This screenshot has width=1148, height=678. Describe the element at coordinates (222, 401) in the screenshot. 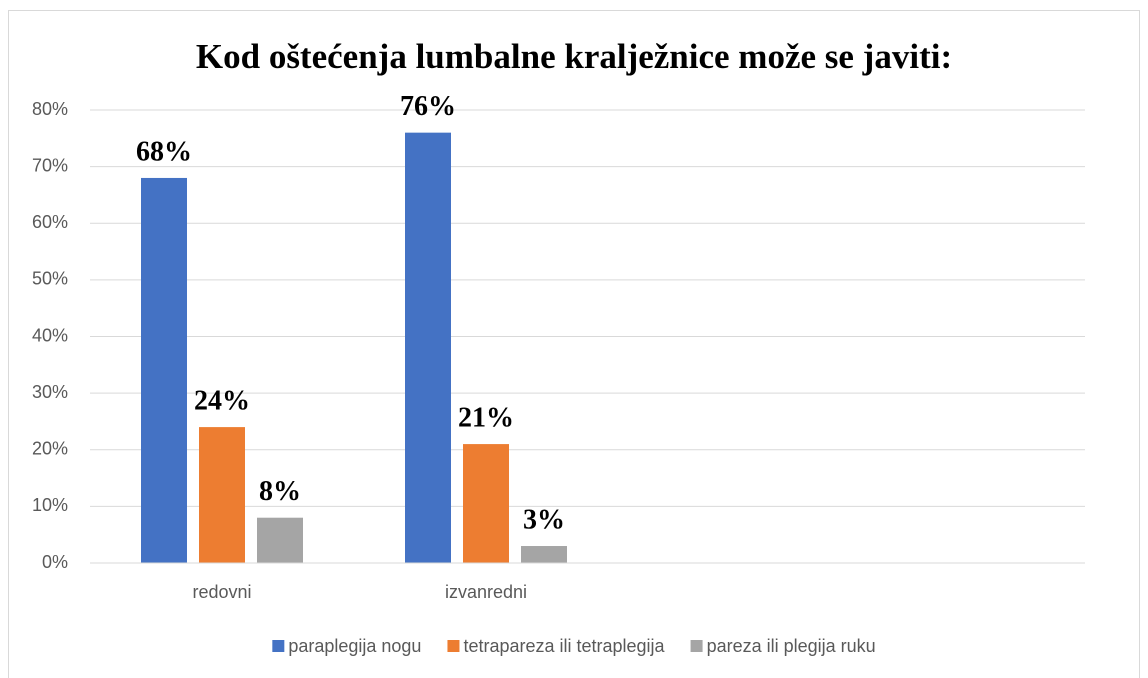

I see `data-label: 24%` at that location.